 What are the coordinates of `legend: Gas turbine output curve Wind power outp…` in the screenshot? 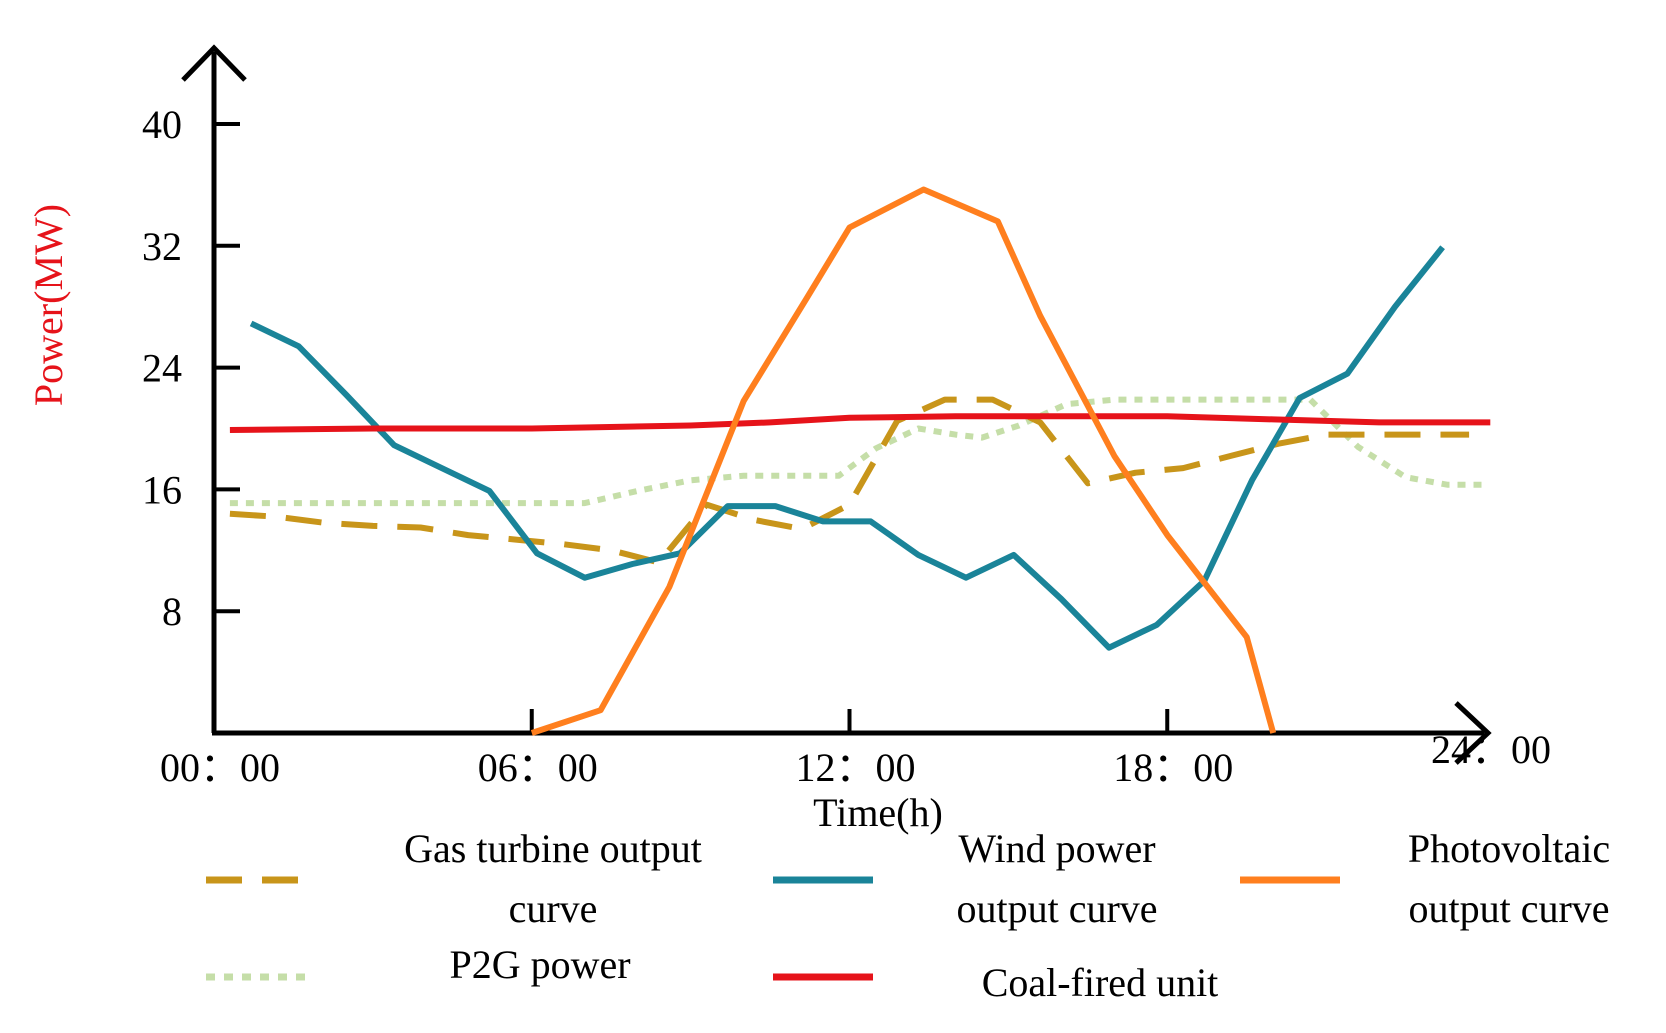 It's located at (908, 915).